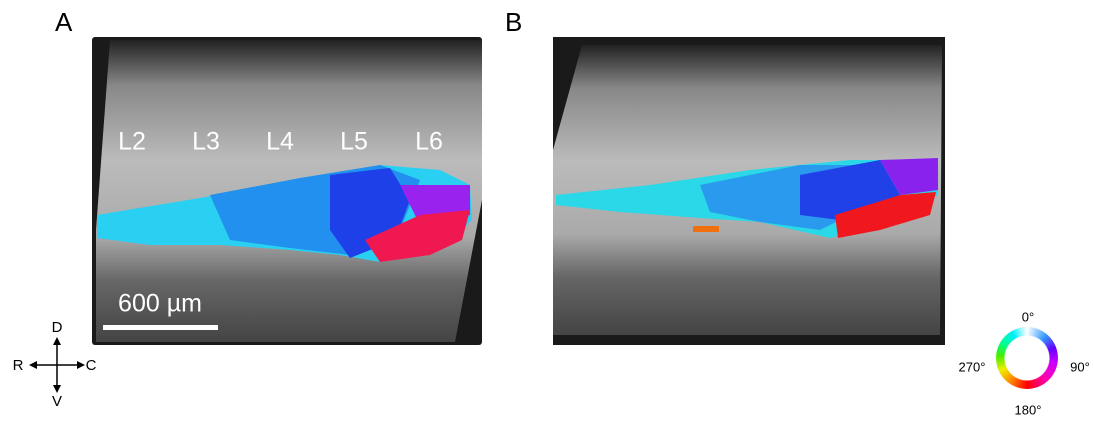 This screenshot has height=421, width=1094. I want to click on compass, so click(57, 365).